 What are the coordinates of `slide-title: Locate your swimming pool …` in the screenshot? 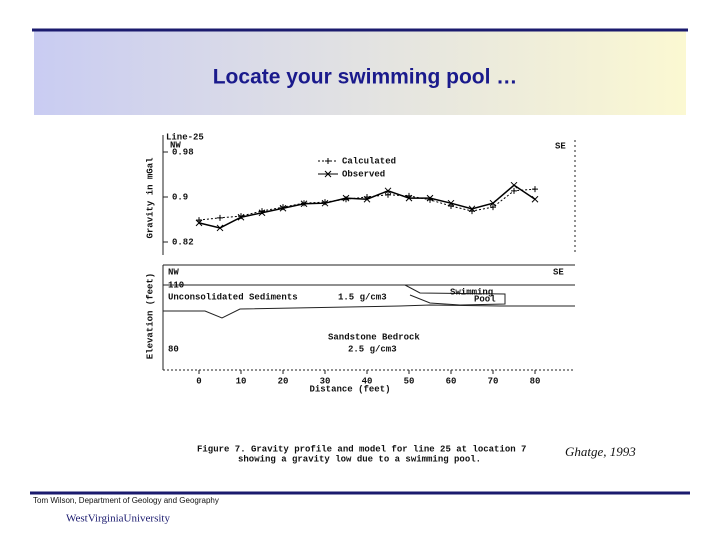 It's located at (365, 77).